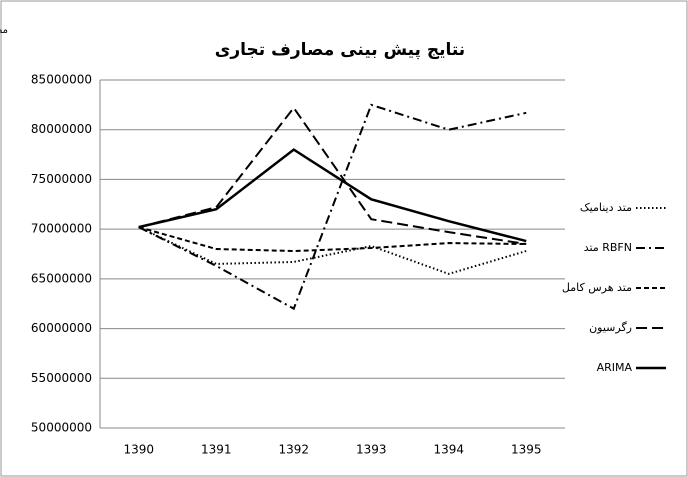  Describe the element at coordinates (138, 450) in the screenshot. I see `x-tick-label: 1390` at that location.